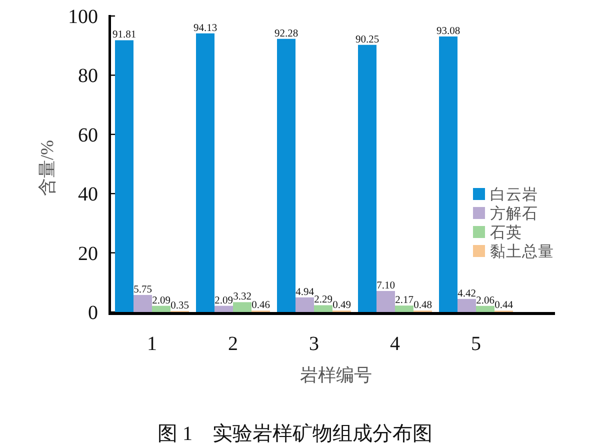 This screenshot has width=590, height=448. What do you see at coordinates (314, 344) in the screenshot?
I see `x-tick-label: 3` at bounding box center [314, 344].